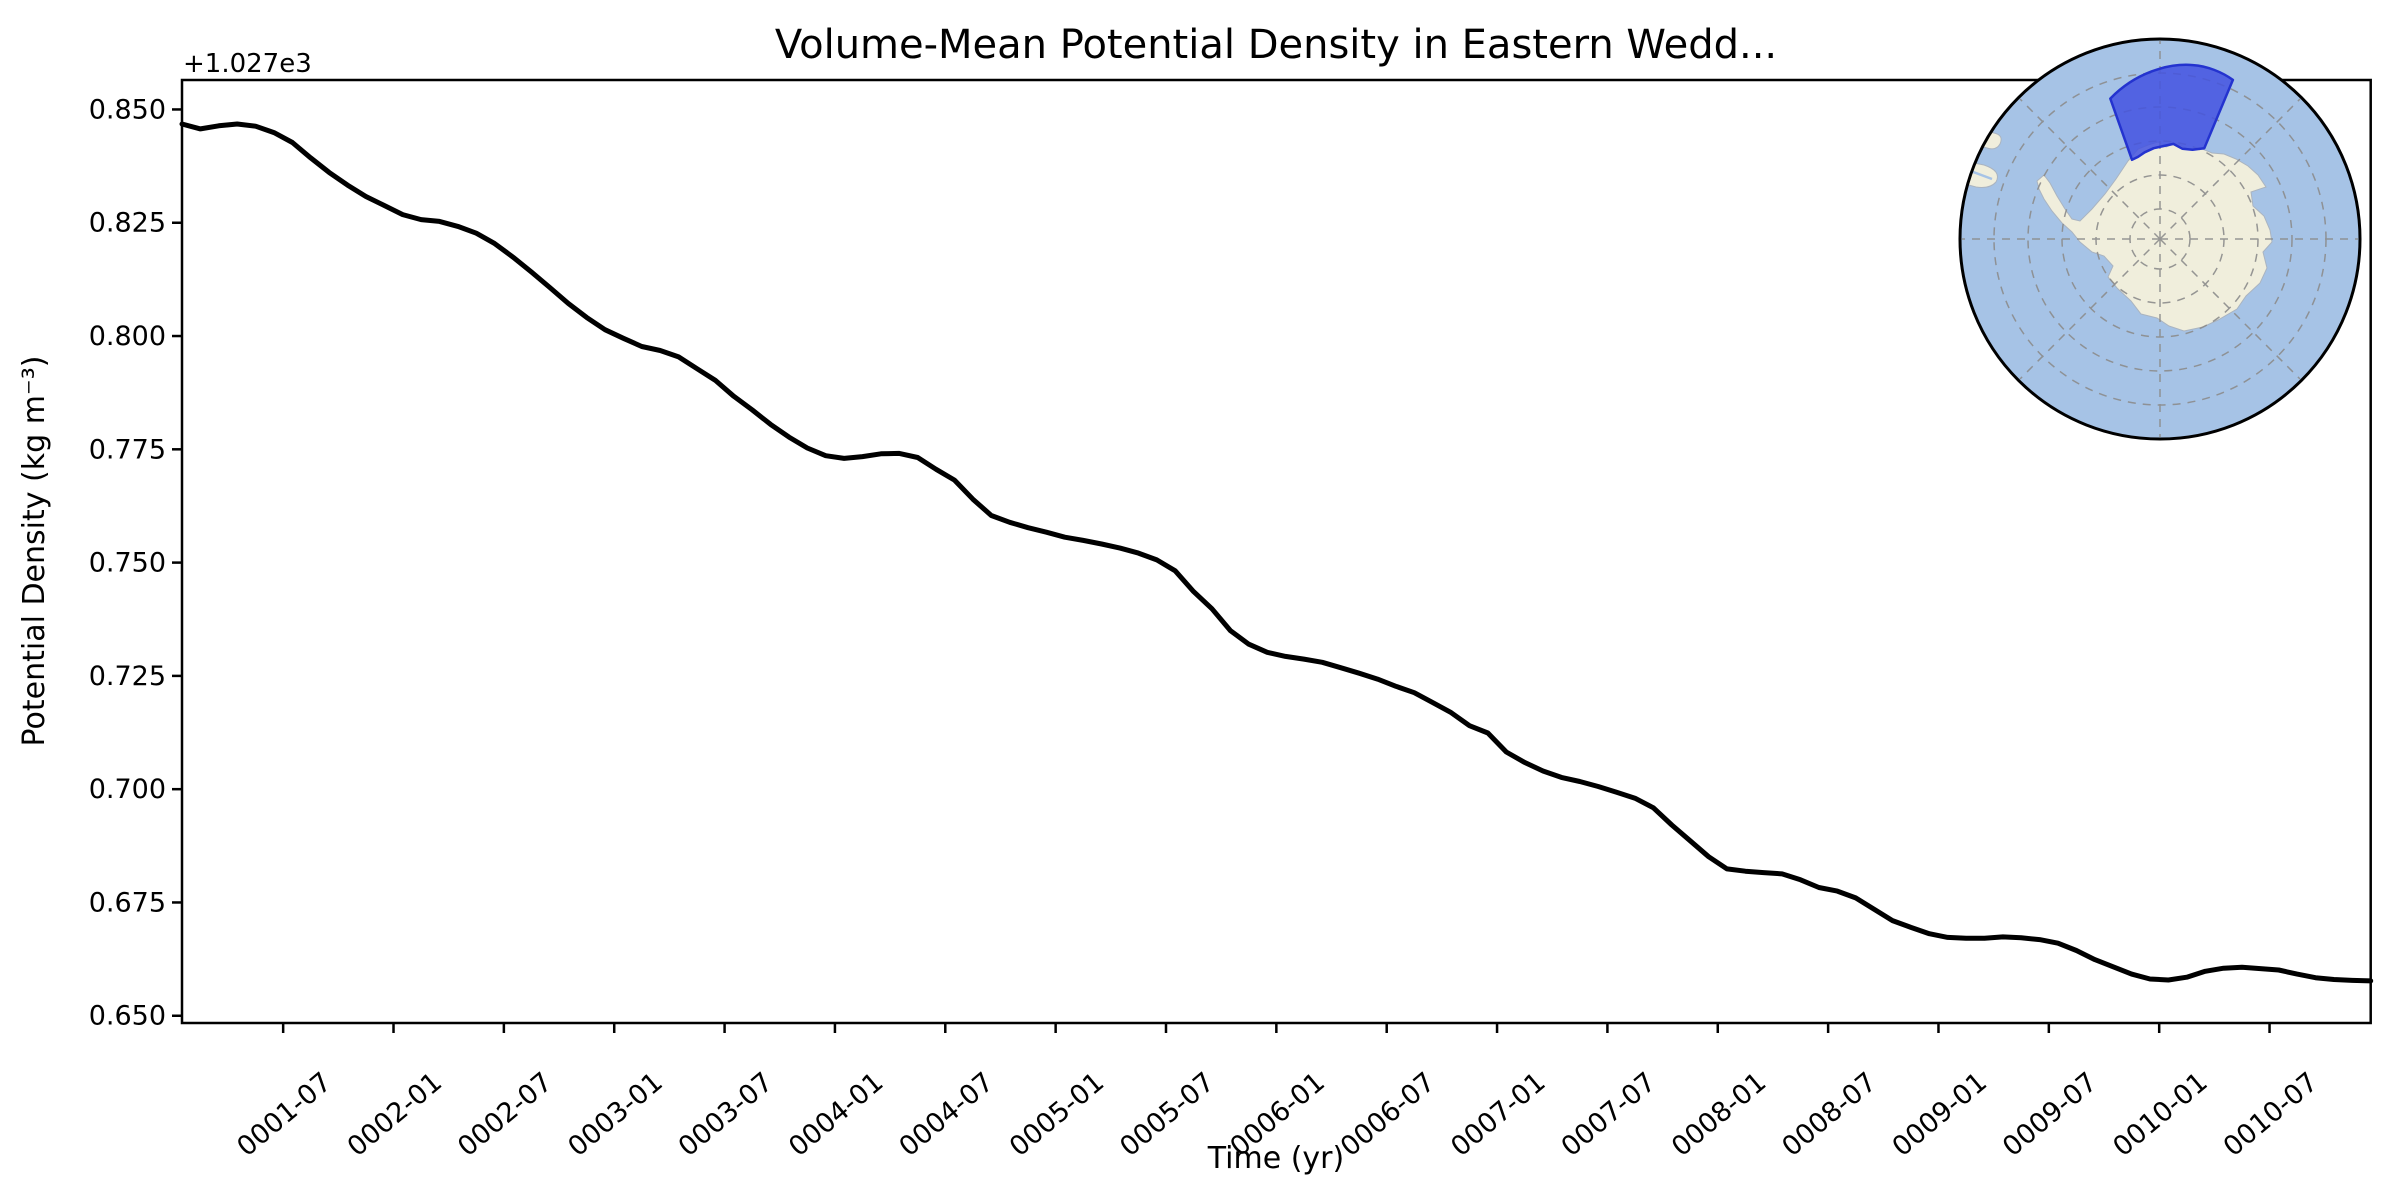  Describe the element at coordinates (2271, 1115) in the screenshot. I see `x-tick-label: 0010-07` at that location.